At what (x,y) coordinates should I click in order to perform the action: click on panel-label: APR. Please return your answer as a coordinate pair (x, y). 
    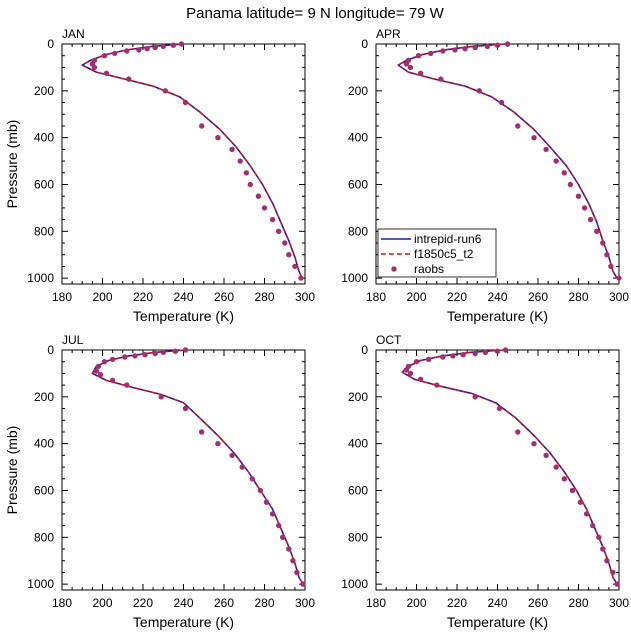
    Looking at the image, I should click on (388, 34).